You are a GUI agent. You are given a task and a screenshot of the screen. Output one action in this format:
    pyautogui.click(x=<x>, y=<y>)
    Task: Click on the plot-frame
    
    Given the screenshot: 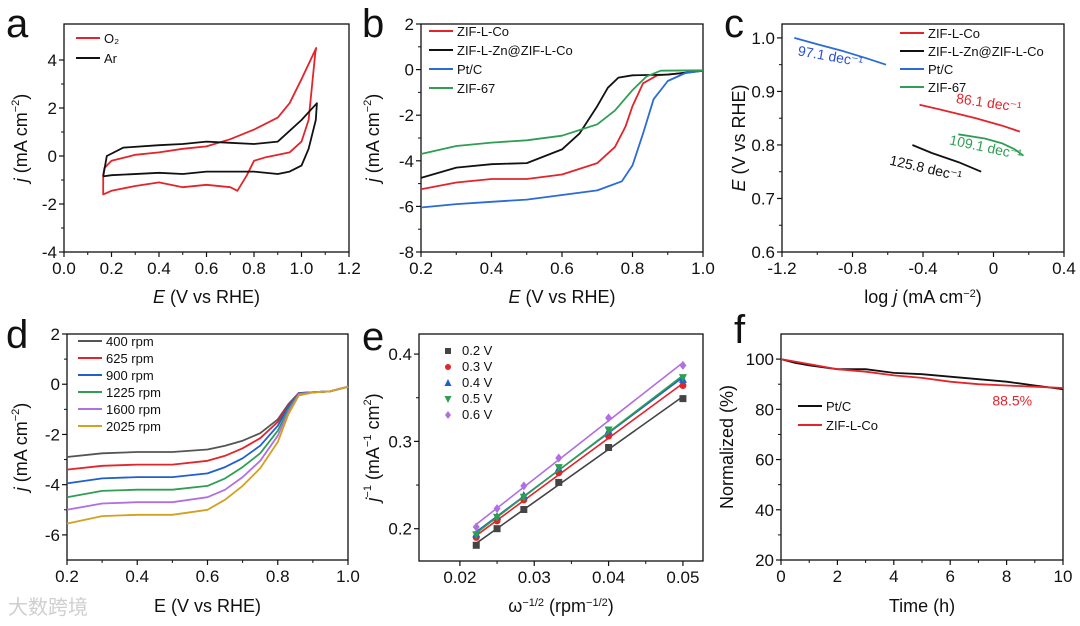 What is the action you would take?
    pyautogui.click(x=562, y=138)
    